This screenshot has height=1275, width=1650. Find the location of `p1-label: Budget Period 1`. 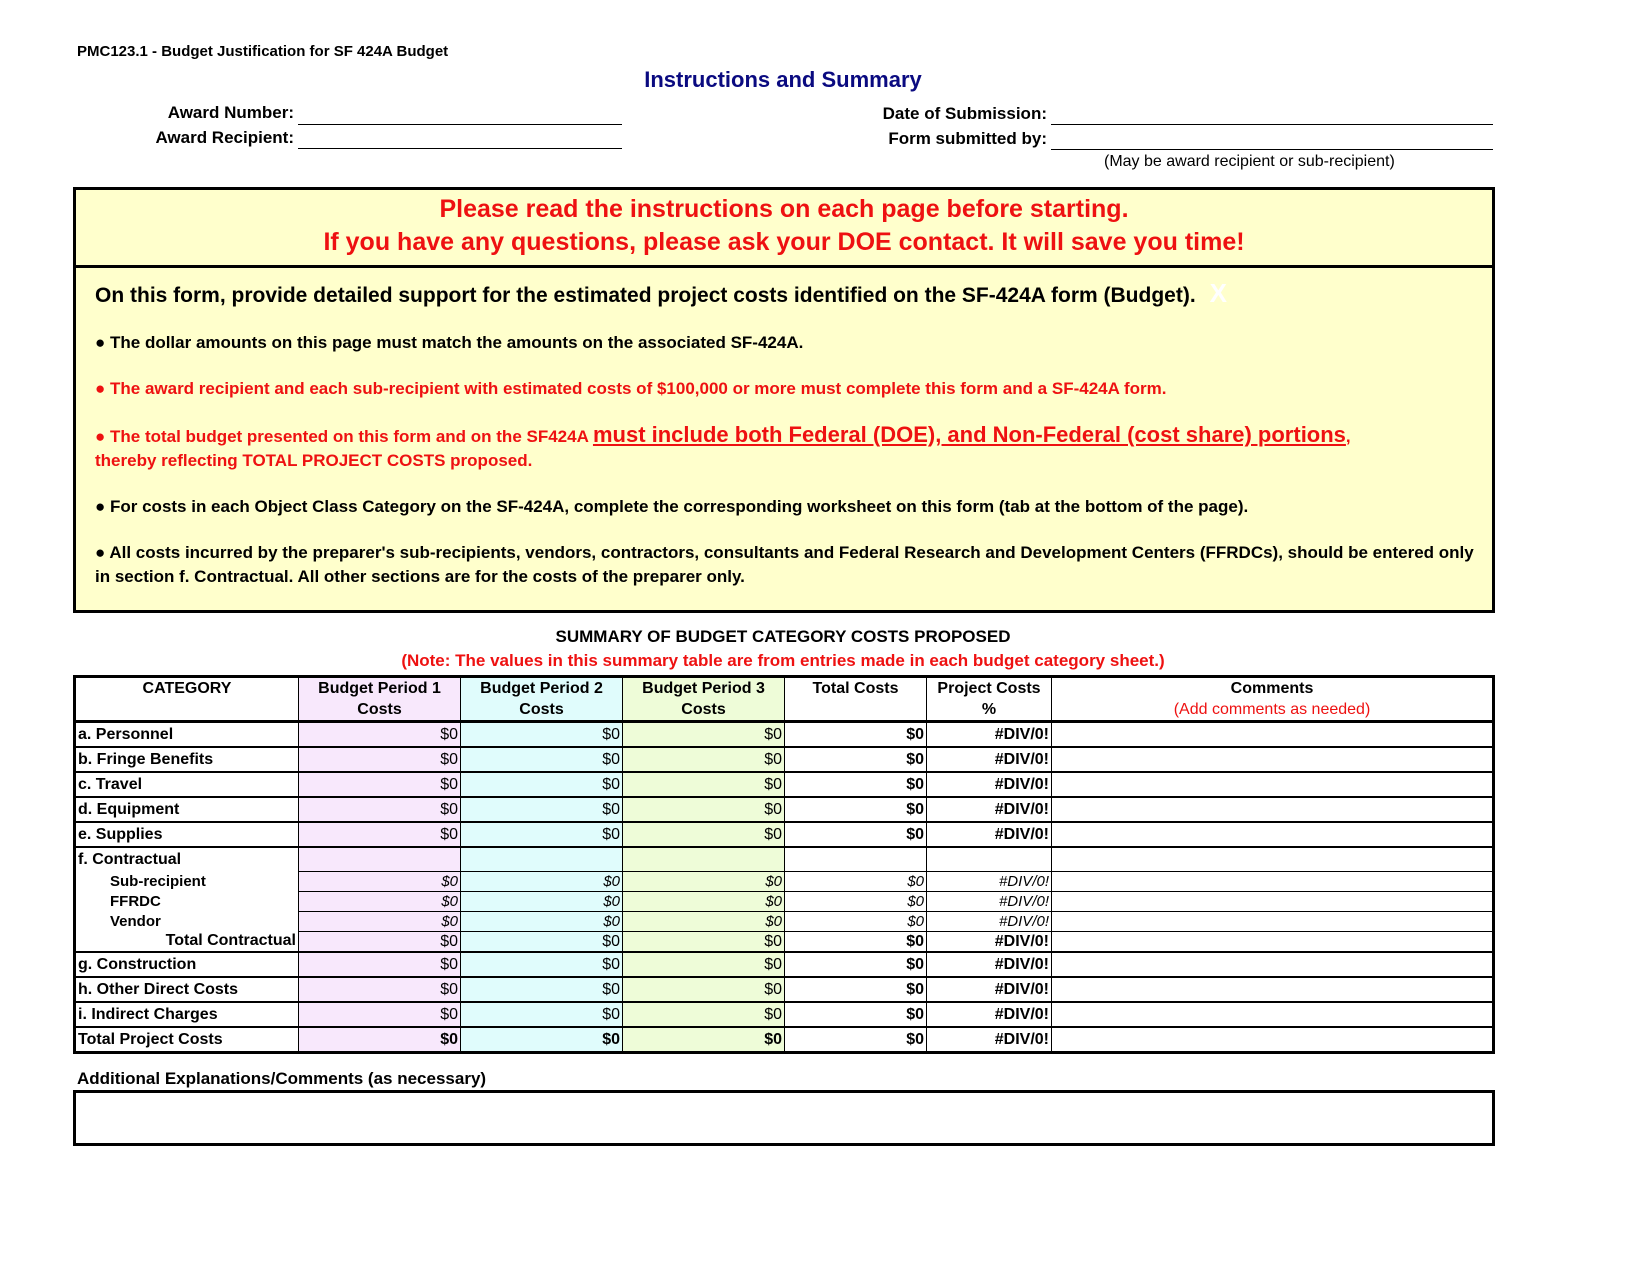

p1-label: Budget Period 1 is located at coordinates (379, 688).